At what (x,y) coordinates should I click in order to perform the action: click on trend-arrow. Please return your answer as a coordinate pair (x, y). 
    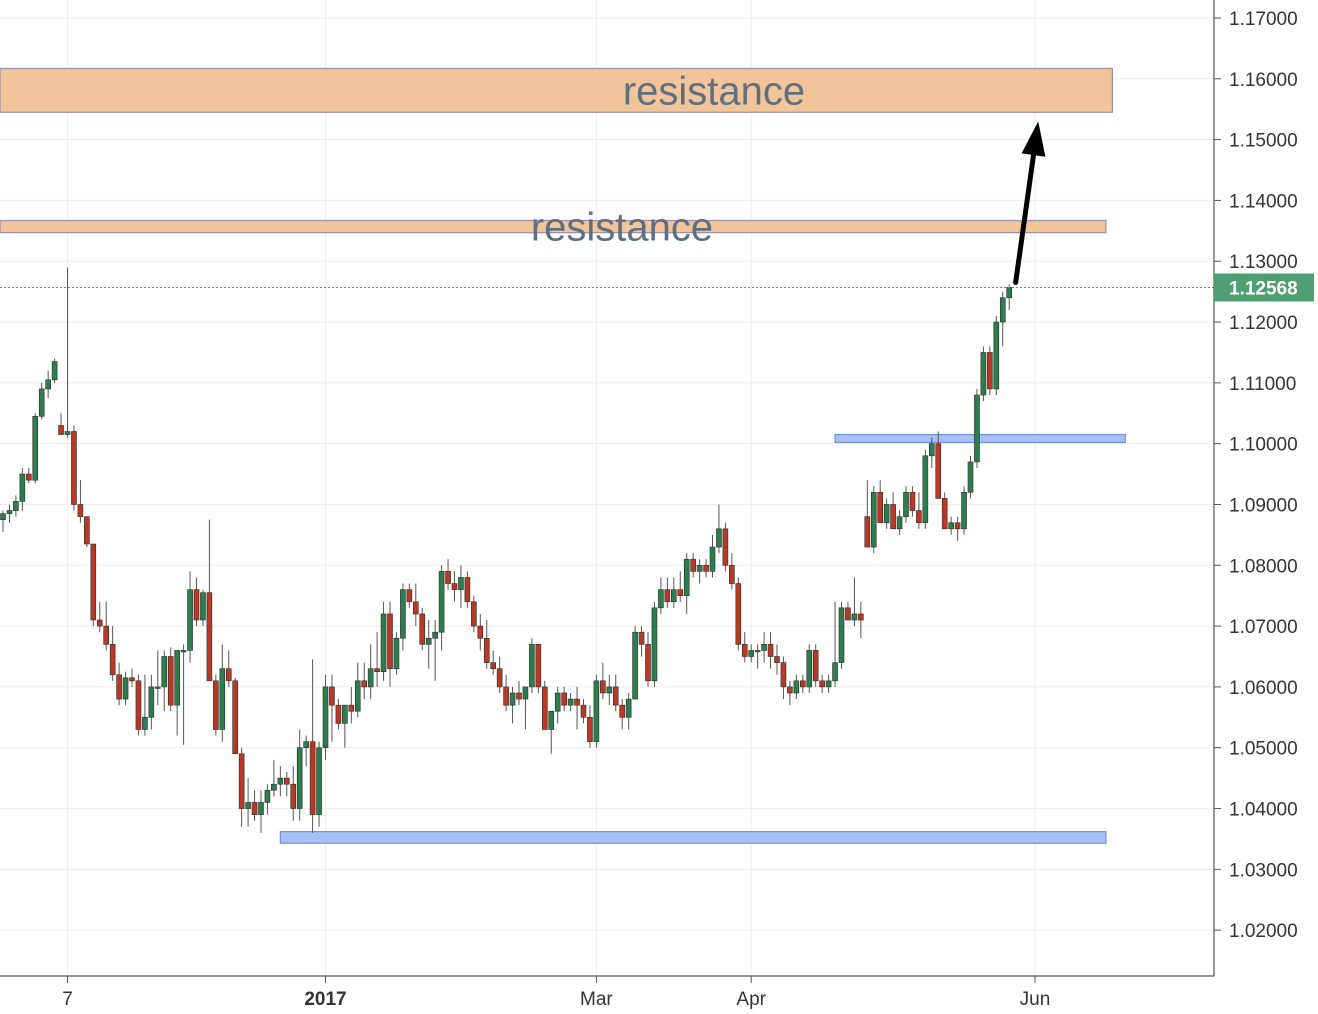
    Looking at the image, I should click on (1029, 203).